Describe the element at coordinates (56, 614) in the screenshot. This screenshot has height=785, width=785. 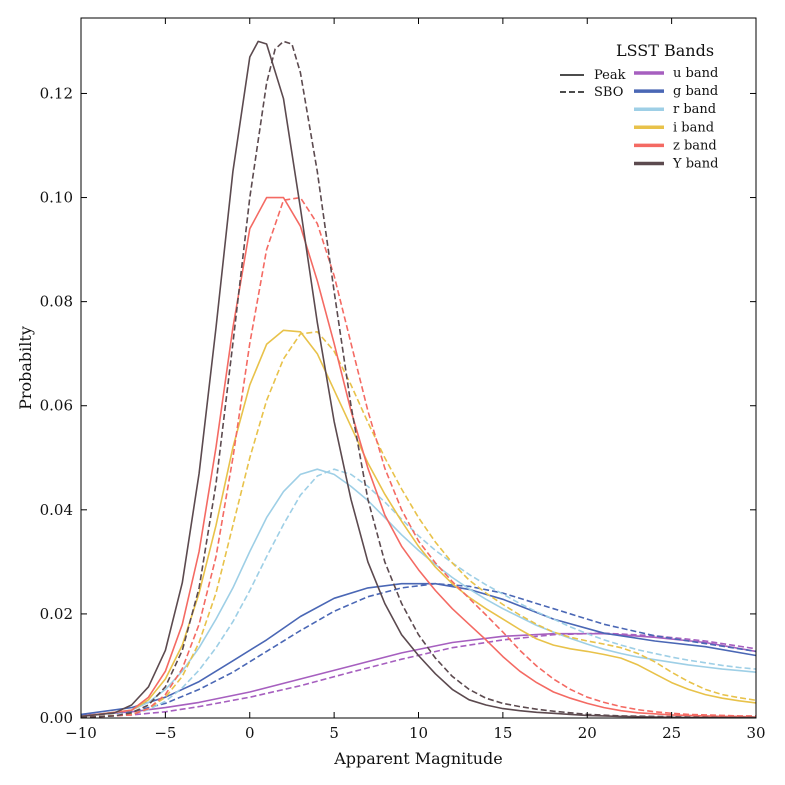
I see `y-tick-label: 0.02` at that location.